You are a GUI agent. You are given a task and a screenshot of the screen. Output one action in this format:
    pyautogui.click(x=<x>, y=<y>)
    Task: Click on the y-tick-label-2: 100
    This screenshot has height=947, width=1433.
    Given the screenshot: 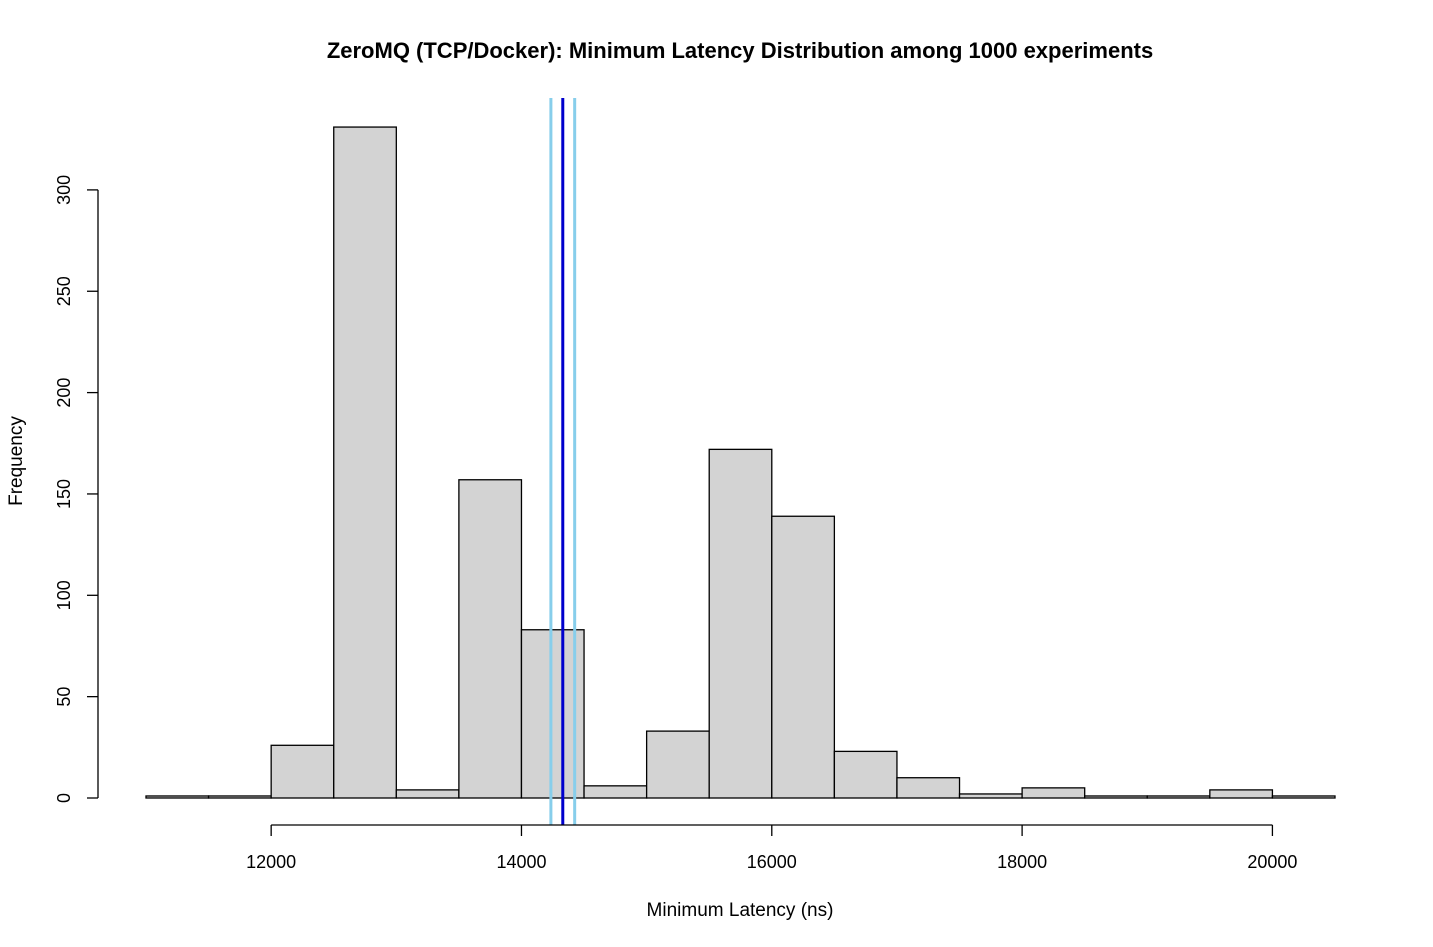 What is the action you would take?
    pyautogui.click(x=64, y=595)
    